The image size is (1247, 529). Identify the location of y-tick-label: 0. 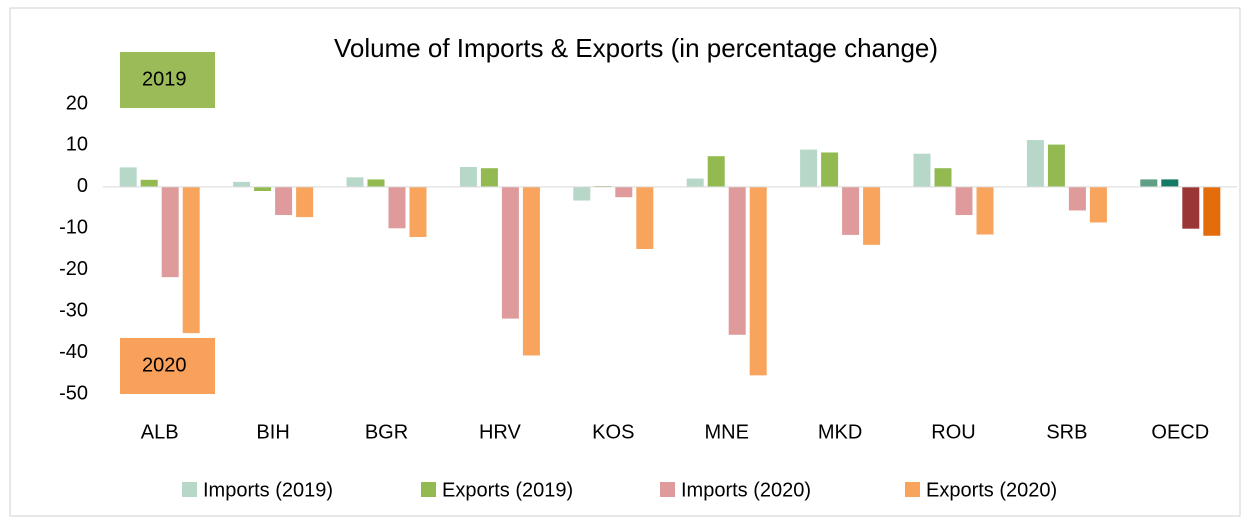
(82, 186).